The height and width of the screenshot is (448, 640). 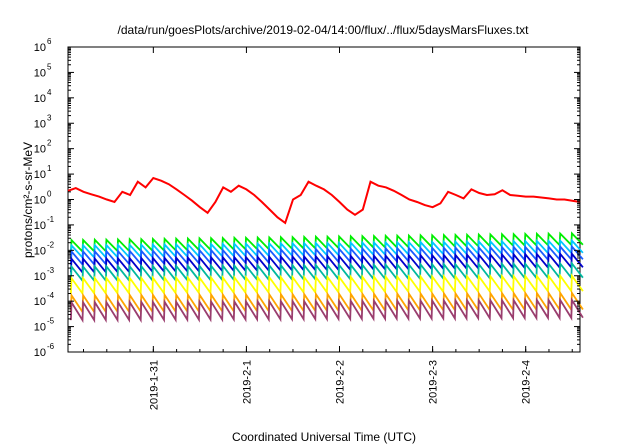 What do you see at coordinates (49, 194) in the screenshot?
I see `y-tick-exponent: 0` at bounding box center [49, 194].